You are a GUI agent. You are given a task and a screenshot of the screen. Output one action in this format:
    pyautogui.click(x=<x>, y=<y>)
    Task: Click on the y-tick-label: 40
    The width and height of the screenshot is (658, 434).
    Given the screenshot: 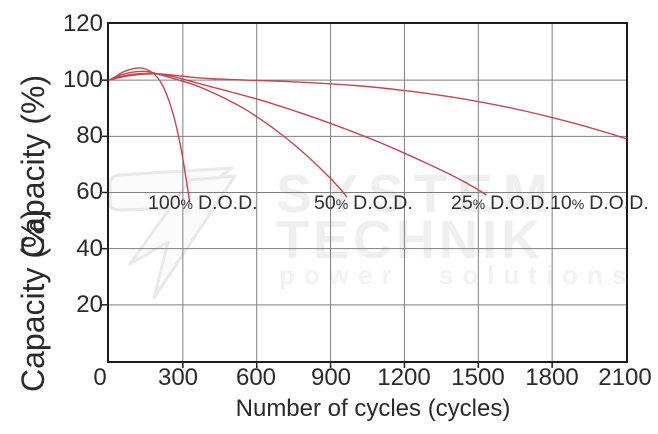 What is the action you would take?
    pyautogui.click(x=89, y=248)
    